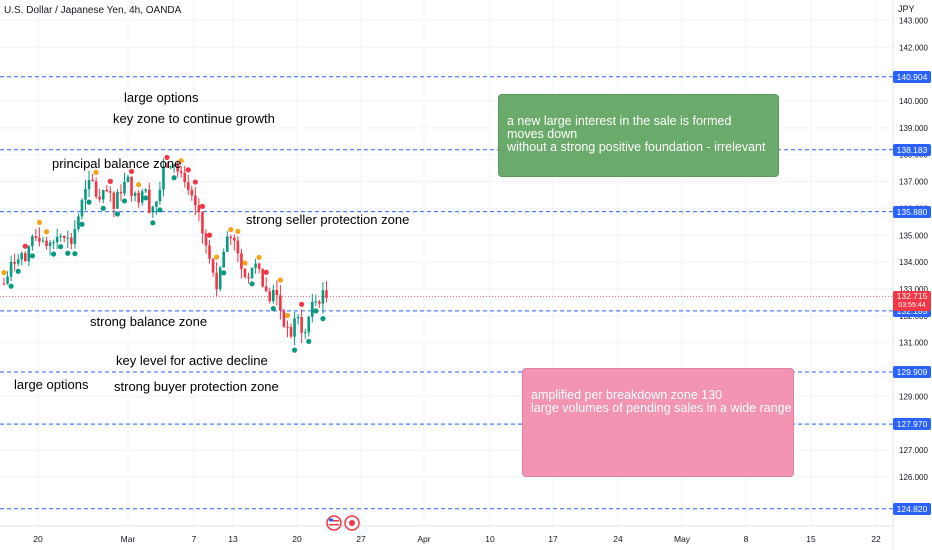  What do you see at coordinates (906, 9) in the screenshot?
I see `currency-unit: JPY` at bounding box center [906, 9].